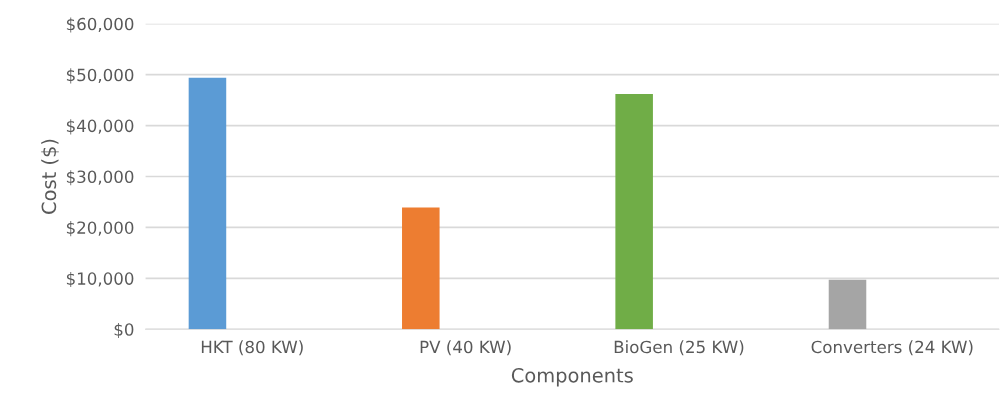 This screenshot has width=1004, height=410. I want to click on y-tick-label: $50,000, so click(100, 76).